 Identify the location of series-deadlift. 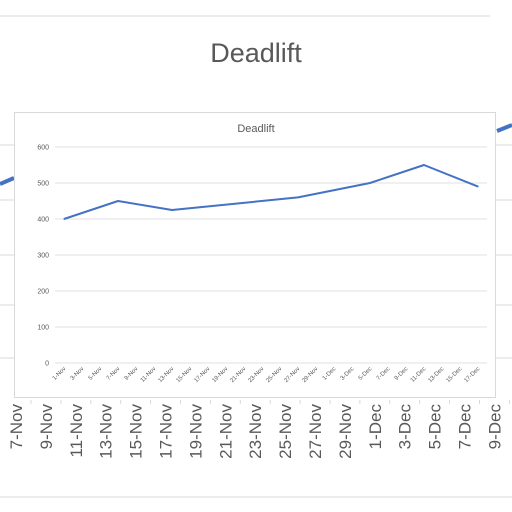
(271, 192).